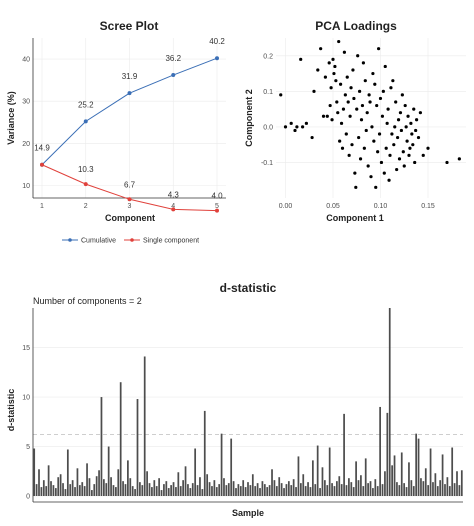 The image size is (474, 526). I want to click on scree-plot-y-axis-label: Variance (%), so click(11, 118).